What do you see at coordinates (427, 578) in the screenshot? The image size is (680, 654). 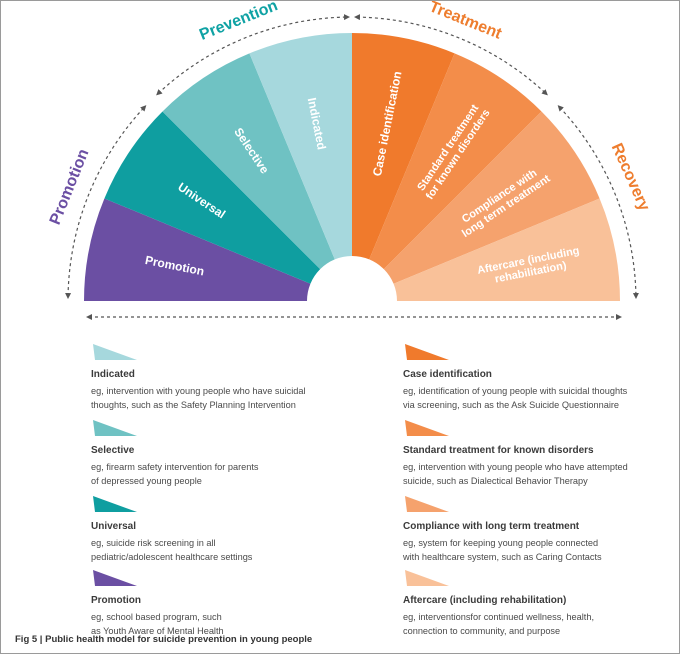 I see `legend-swatch-aftercare` at bounding box center [427, 578].